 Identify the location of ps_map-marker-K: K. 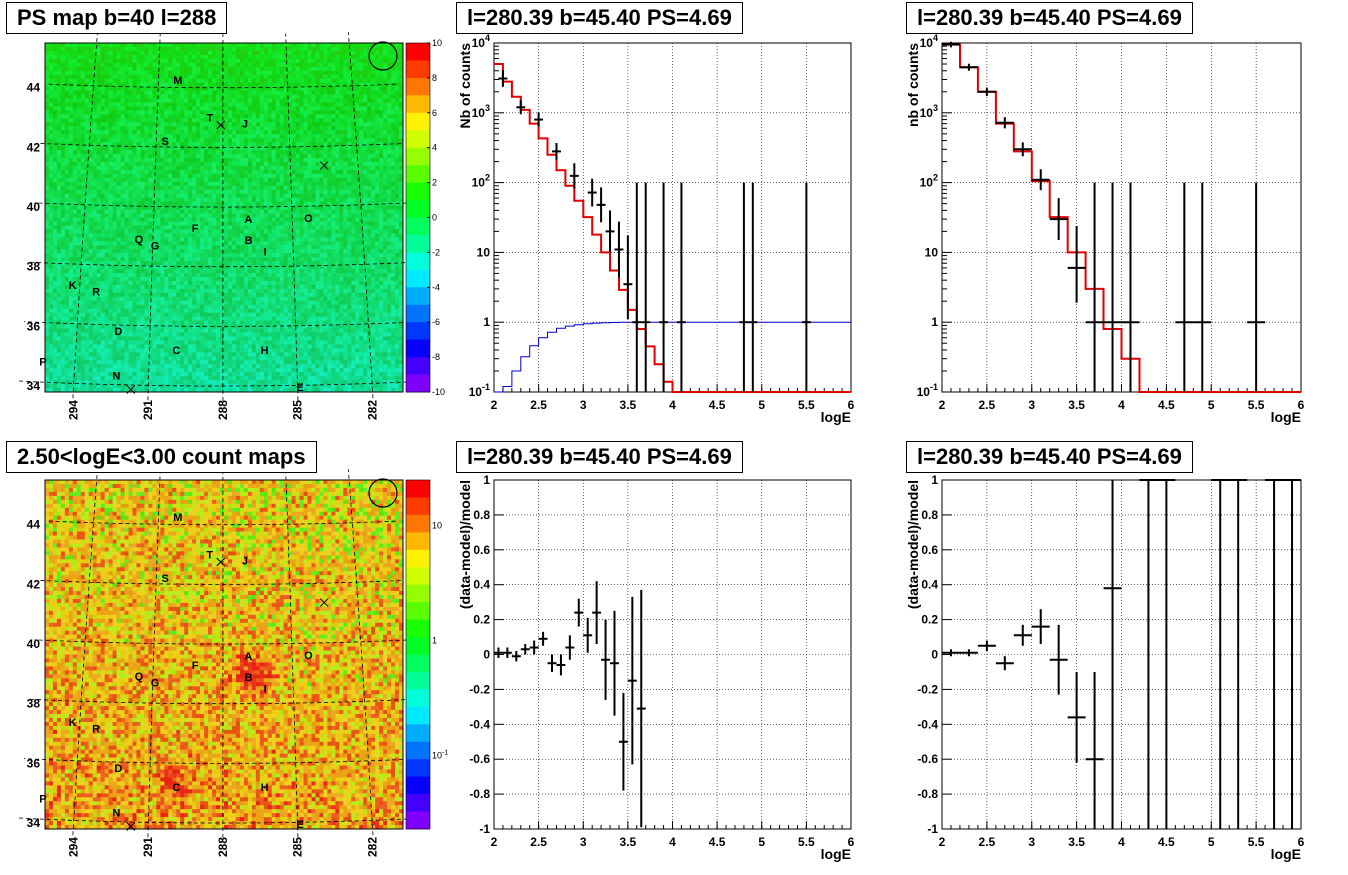
(73, 286).